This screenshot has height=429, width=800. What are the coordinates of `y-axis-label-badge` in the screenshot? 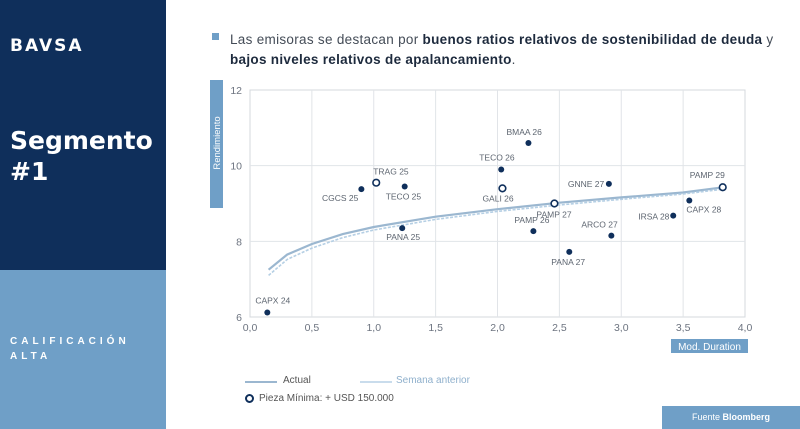 It's located at (216, 144).